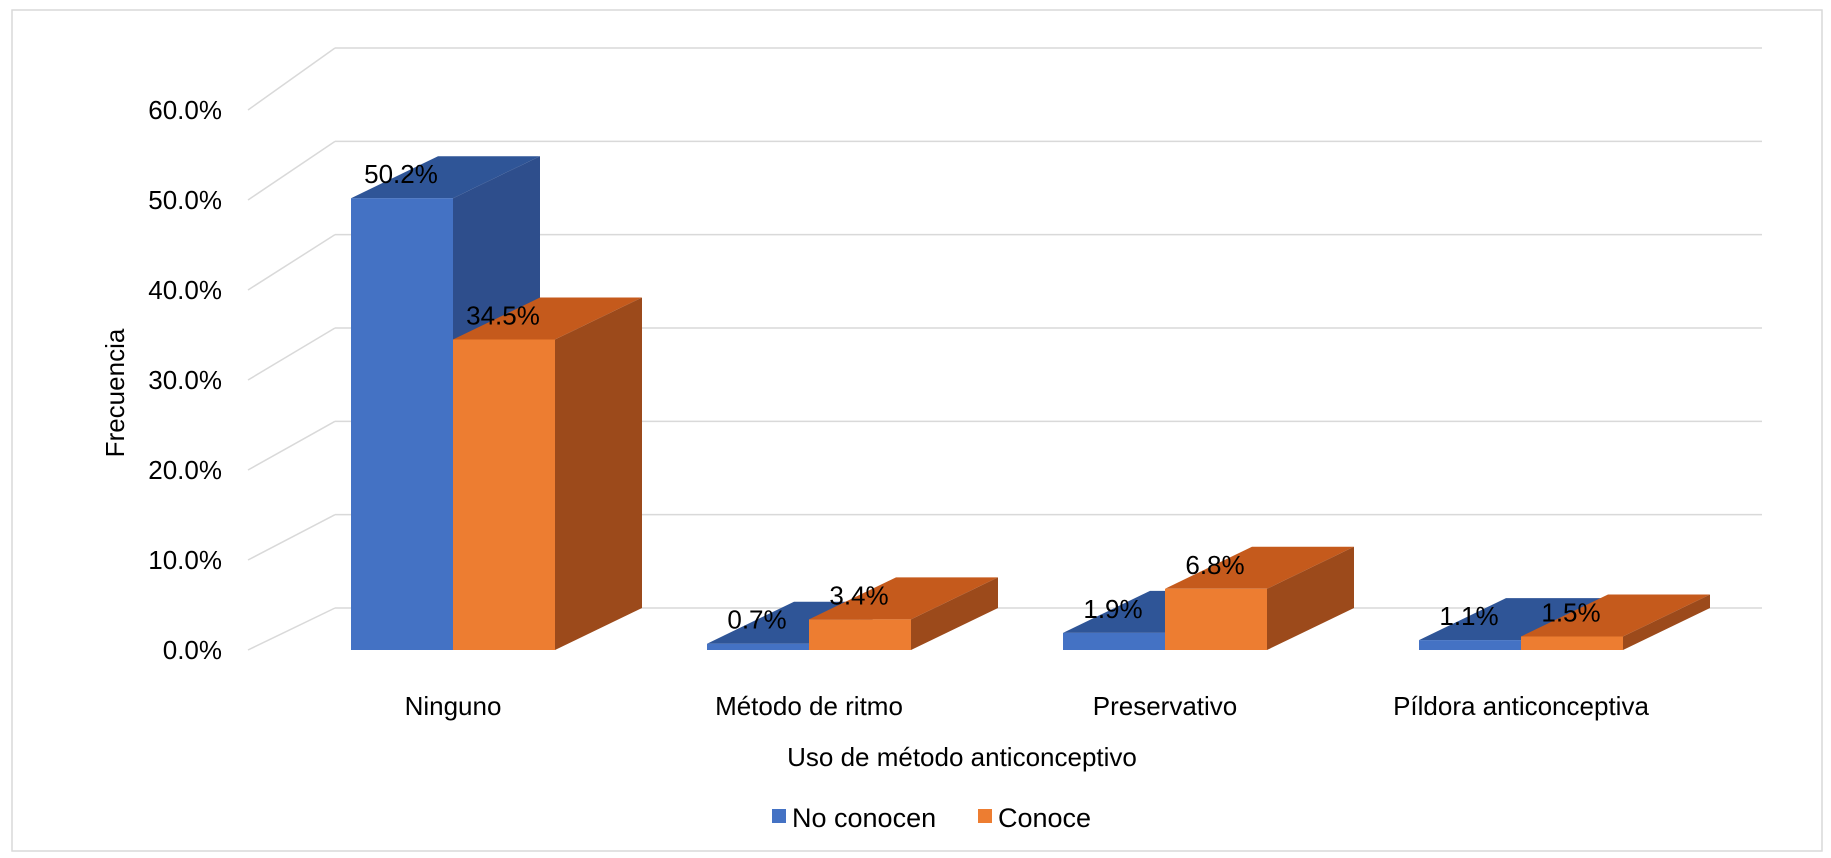 Image resolution: width=1831 pixels, height=858 pixels. What do you see at coordinates (1214, 565) in the screenshot?
I see `data-label: 6.8%` at bounding box center [1214, 565].